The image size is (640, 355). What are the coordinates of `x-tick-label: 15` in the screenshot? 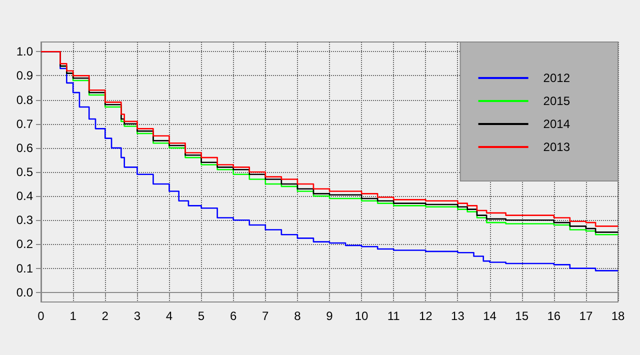 It's located at (522, 316).